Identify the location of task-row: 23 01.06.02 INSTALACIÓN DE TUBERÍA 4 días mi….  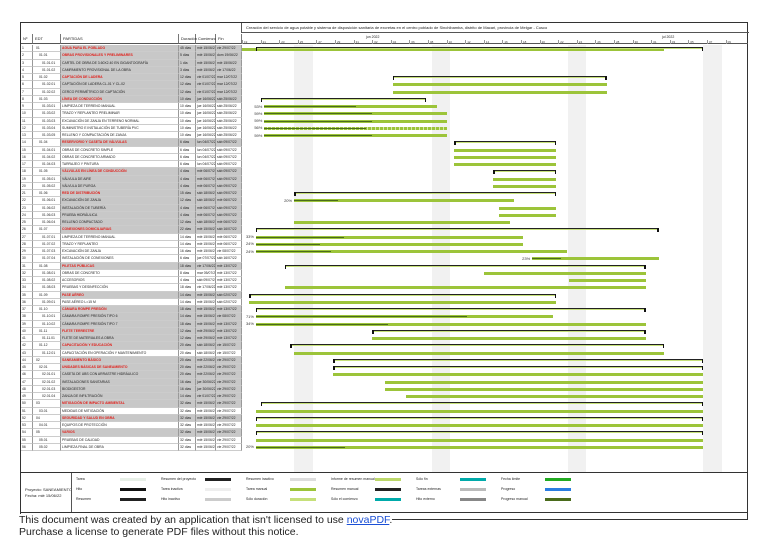
(131, 208).